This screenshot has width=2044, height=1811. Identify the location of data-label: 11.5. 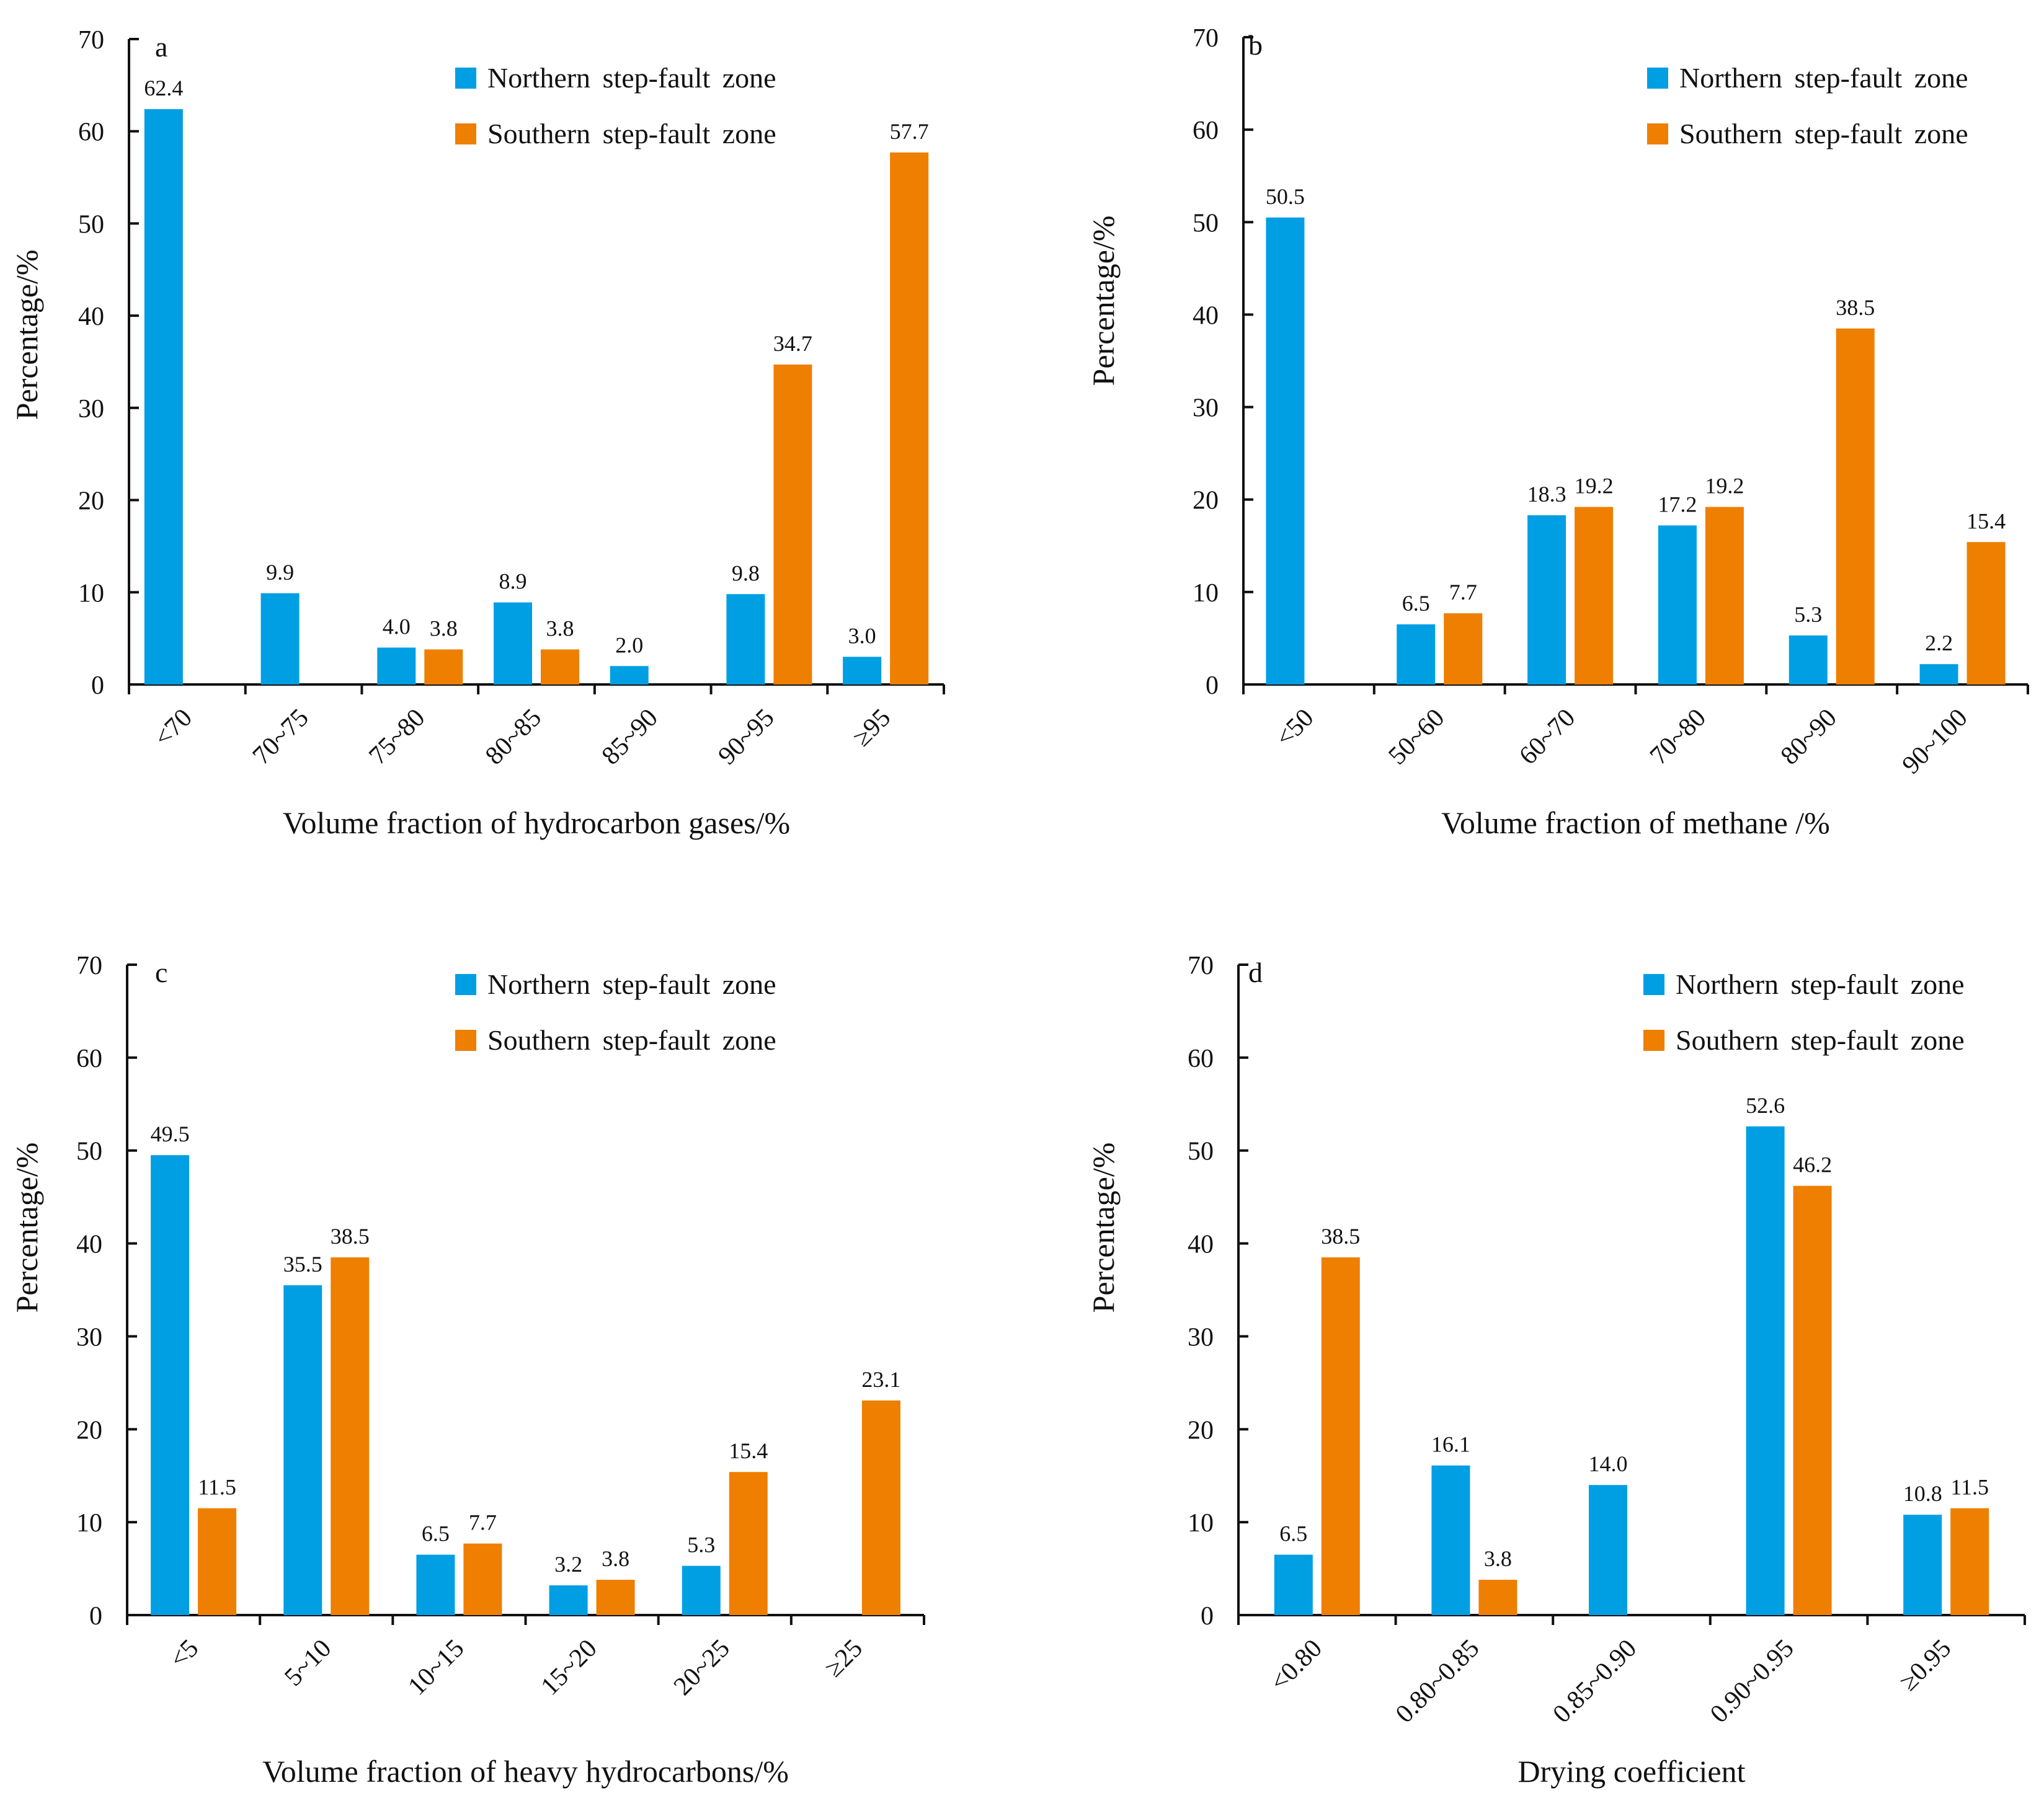
(1969, 1487).